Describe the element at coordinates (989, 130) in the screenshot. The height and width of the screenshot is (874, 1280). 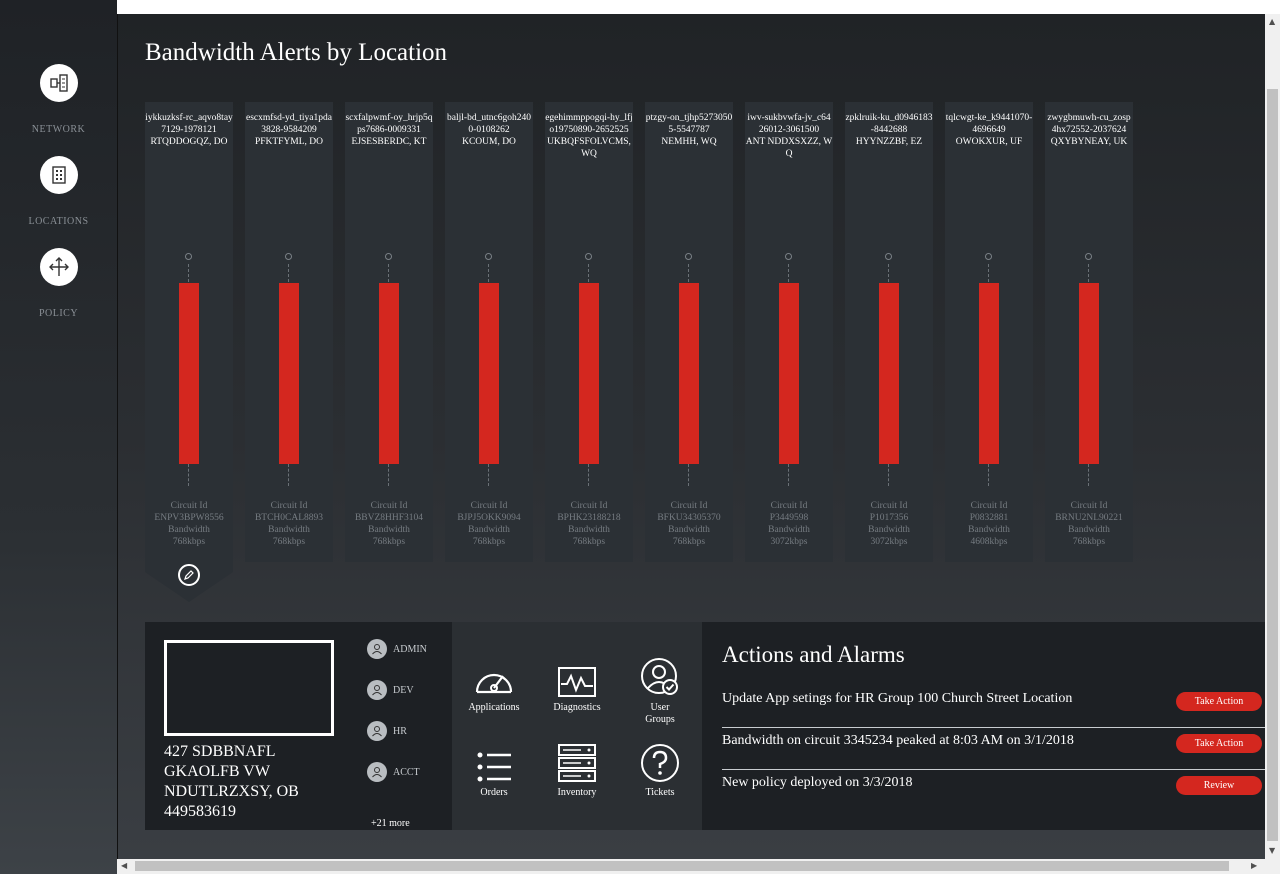
I see `location-name-block: tqlcwgt-ke_k9441070-4696649 OWOKXUR, UF` at that location.